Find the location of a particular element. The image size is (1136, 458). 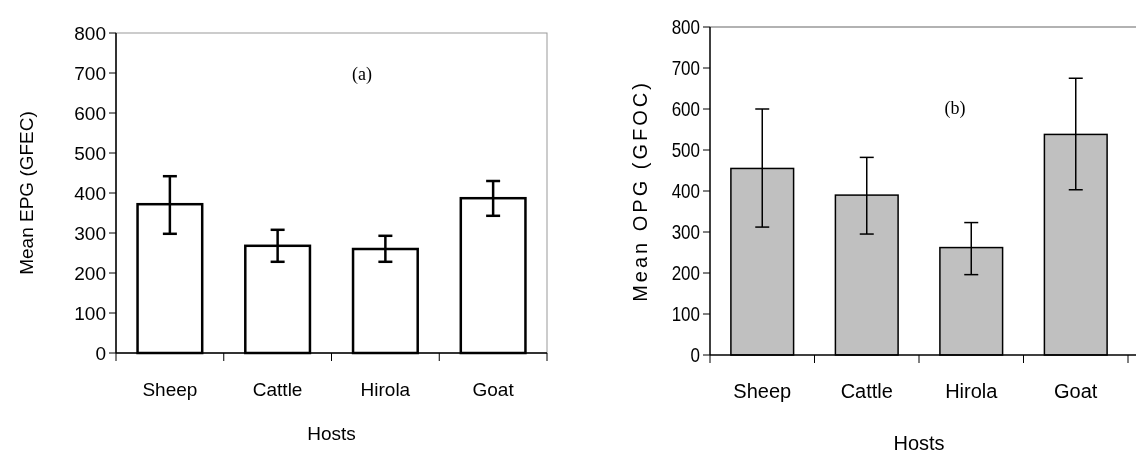

y-axis-title: Mean EPG (GFEC) is located at coordinates (26, 193).